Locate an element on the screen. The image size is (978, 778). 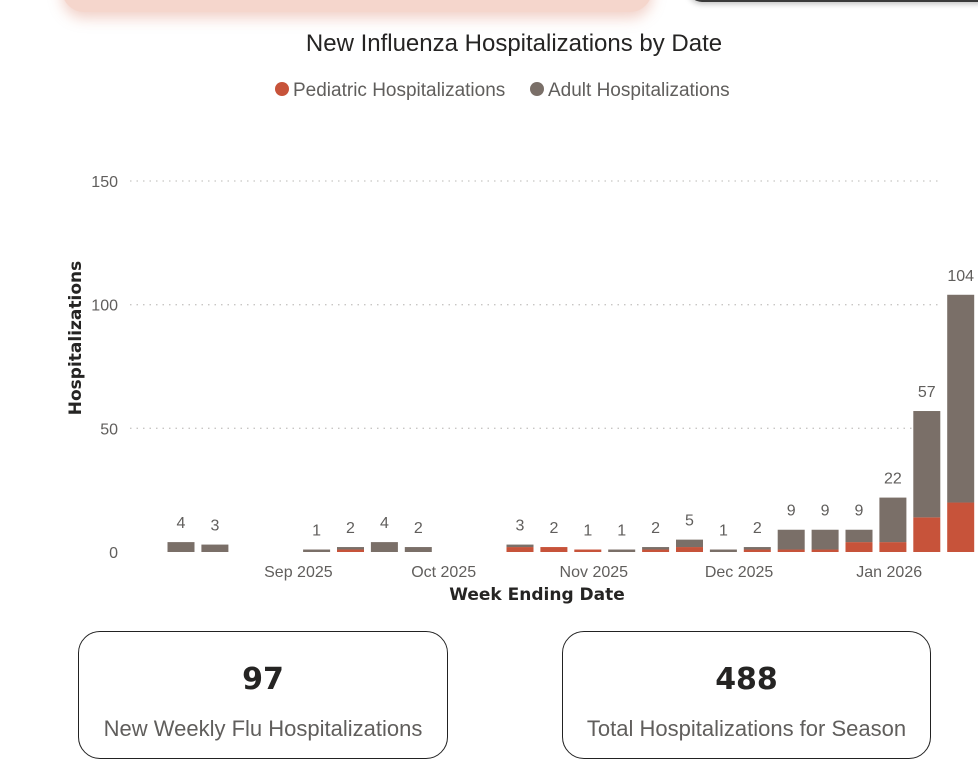
data-label: 57 is located at coordinates (927, 392).